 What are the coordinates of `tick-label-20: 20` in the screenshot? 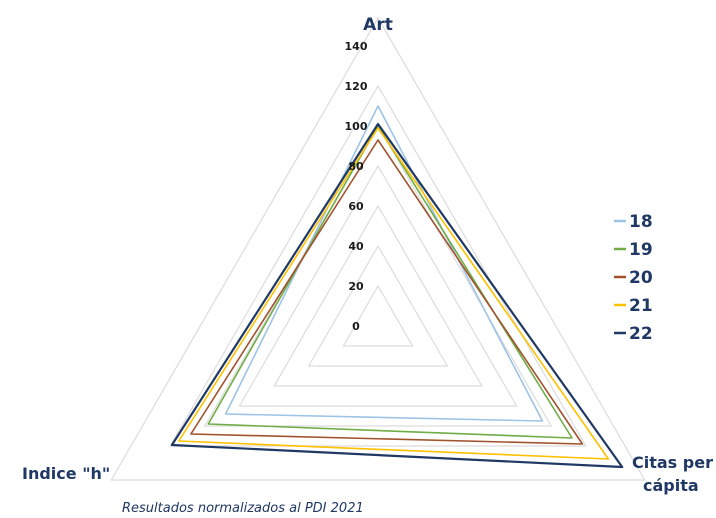 It's located at (356, 286).